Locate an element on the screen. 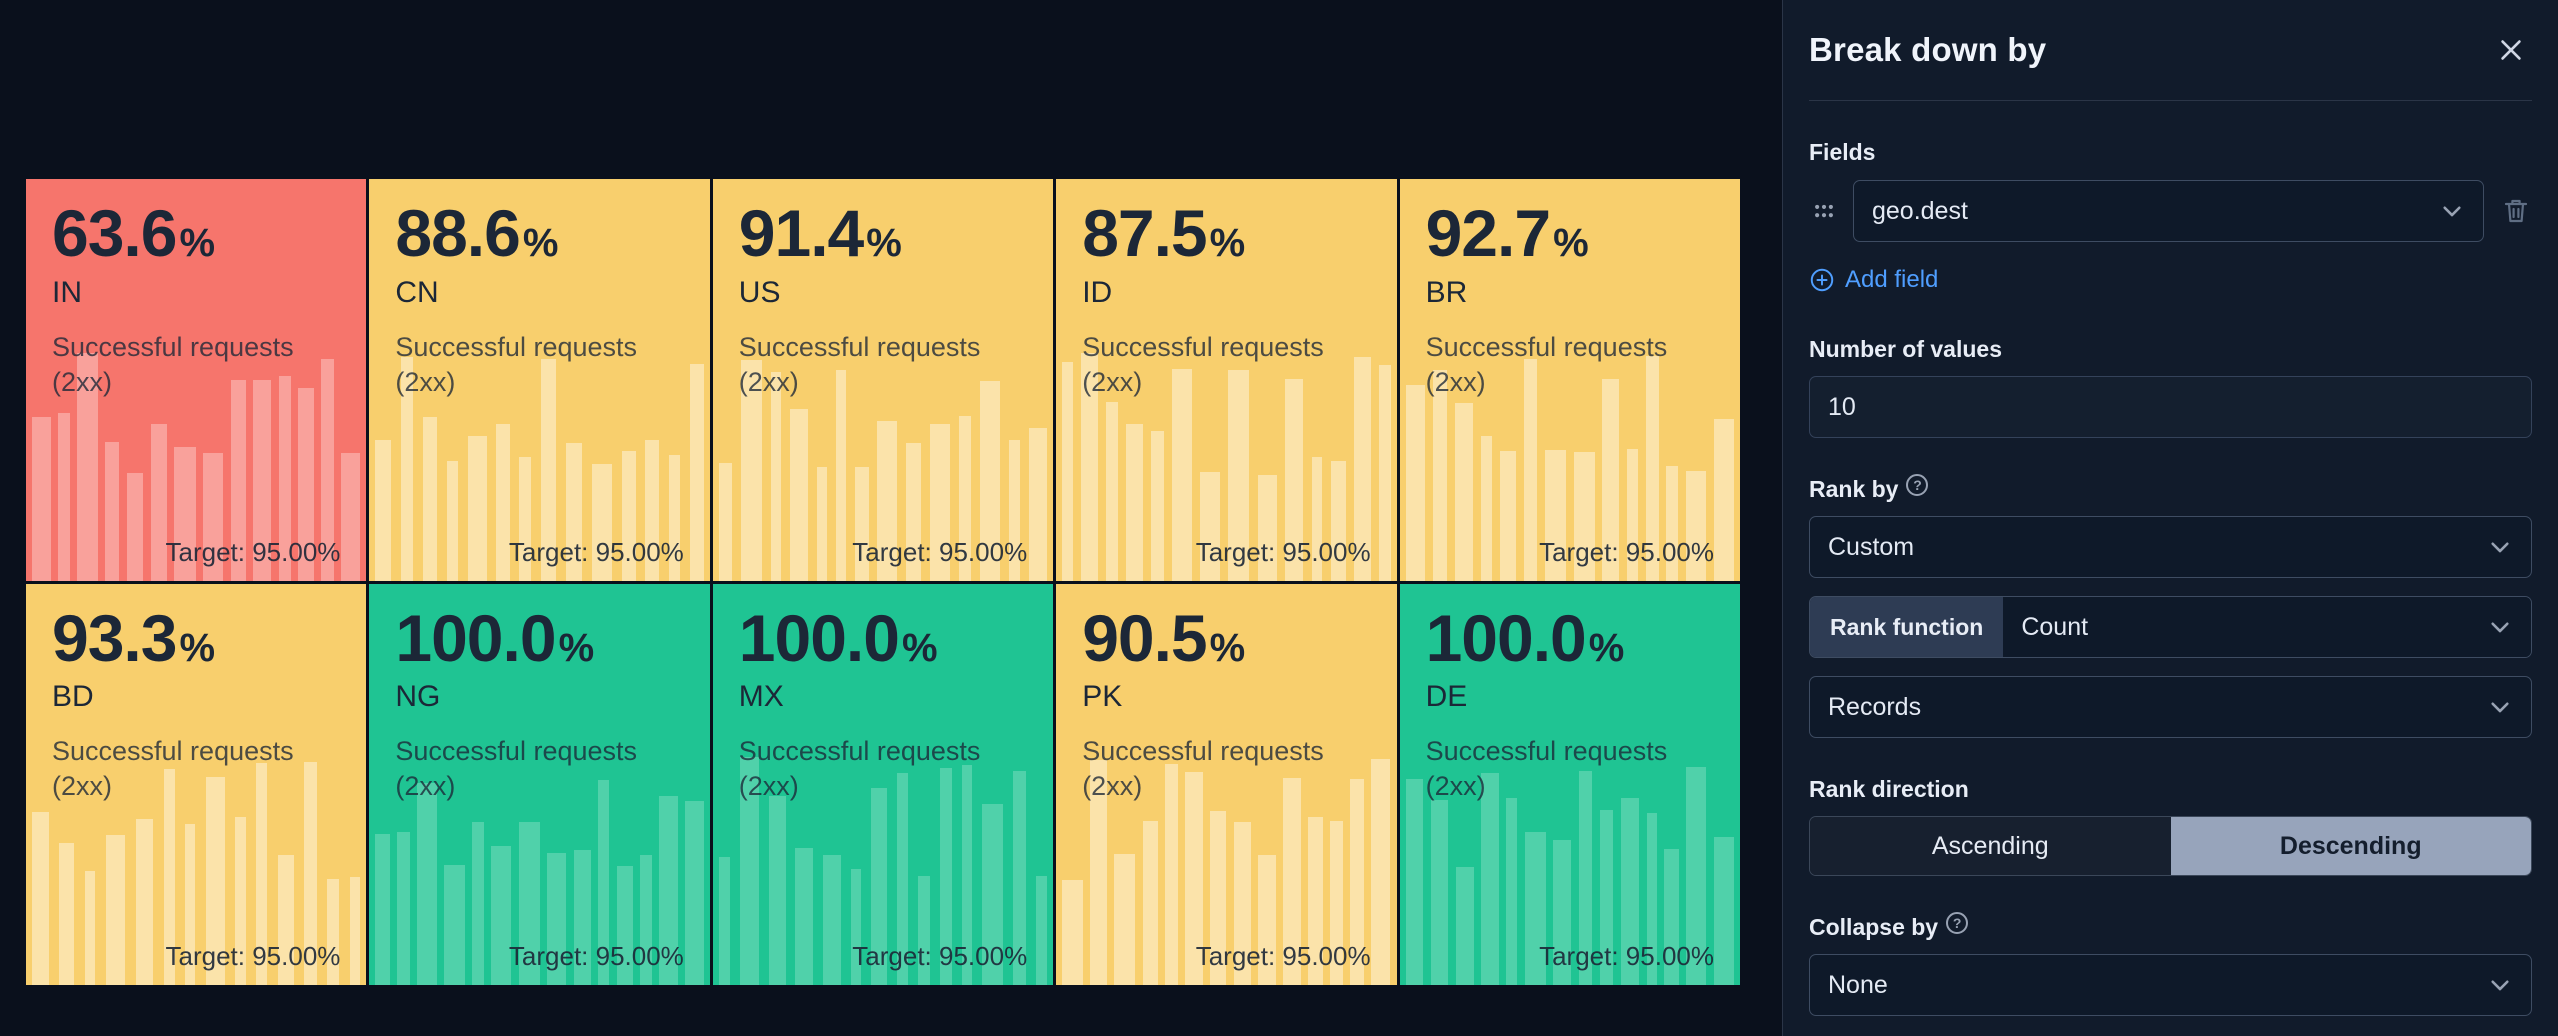 The width and height of the screenshot is (2558, 1036). rank-direction-label: Rank direction is located at coordinates (1889, 789).